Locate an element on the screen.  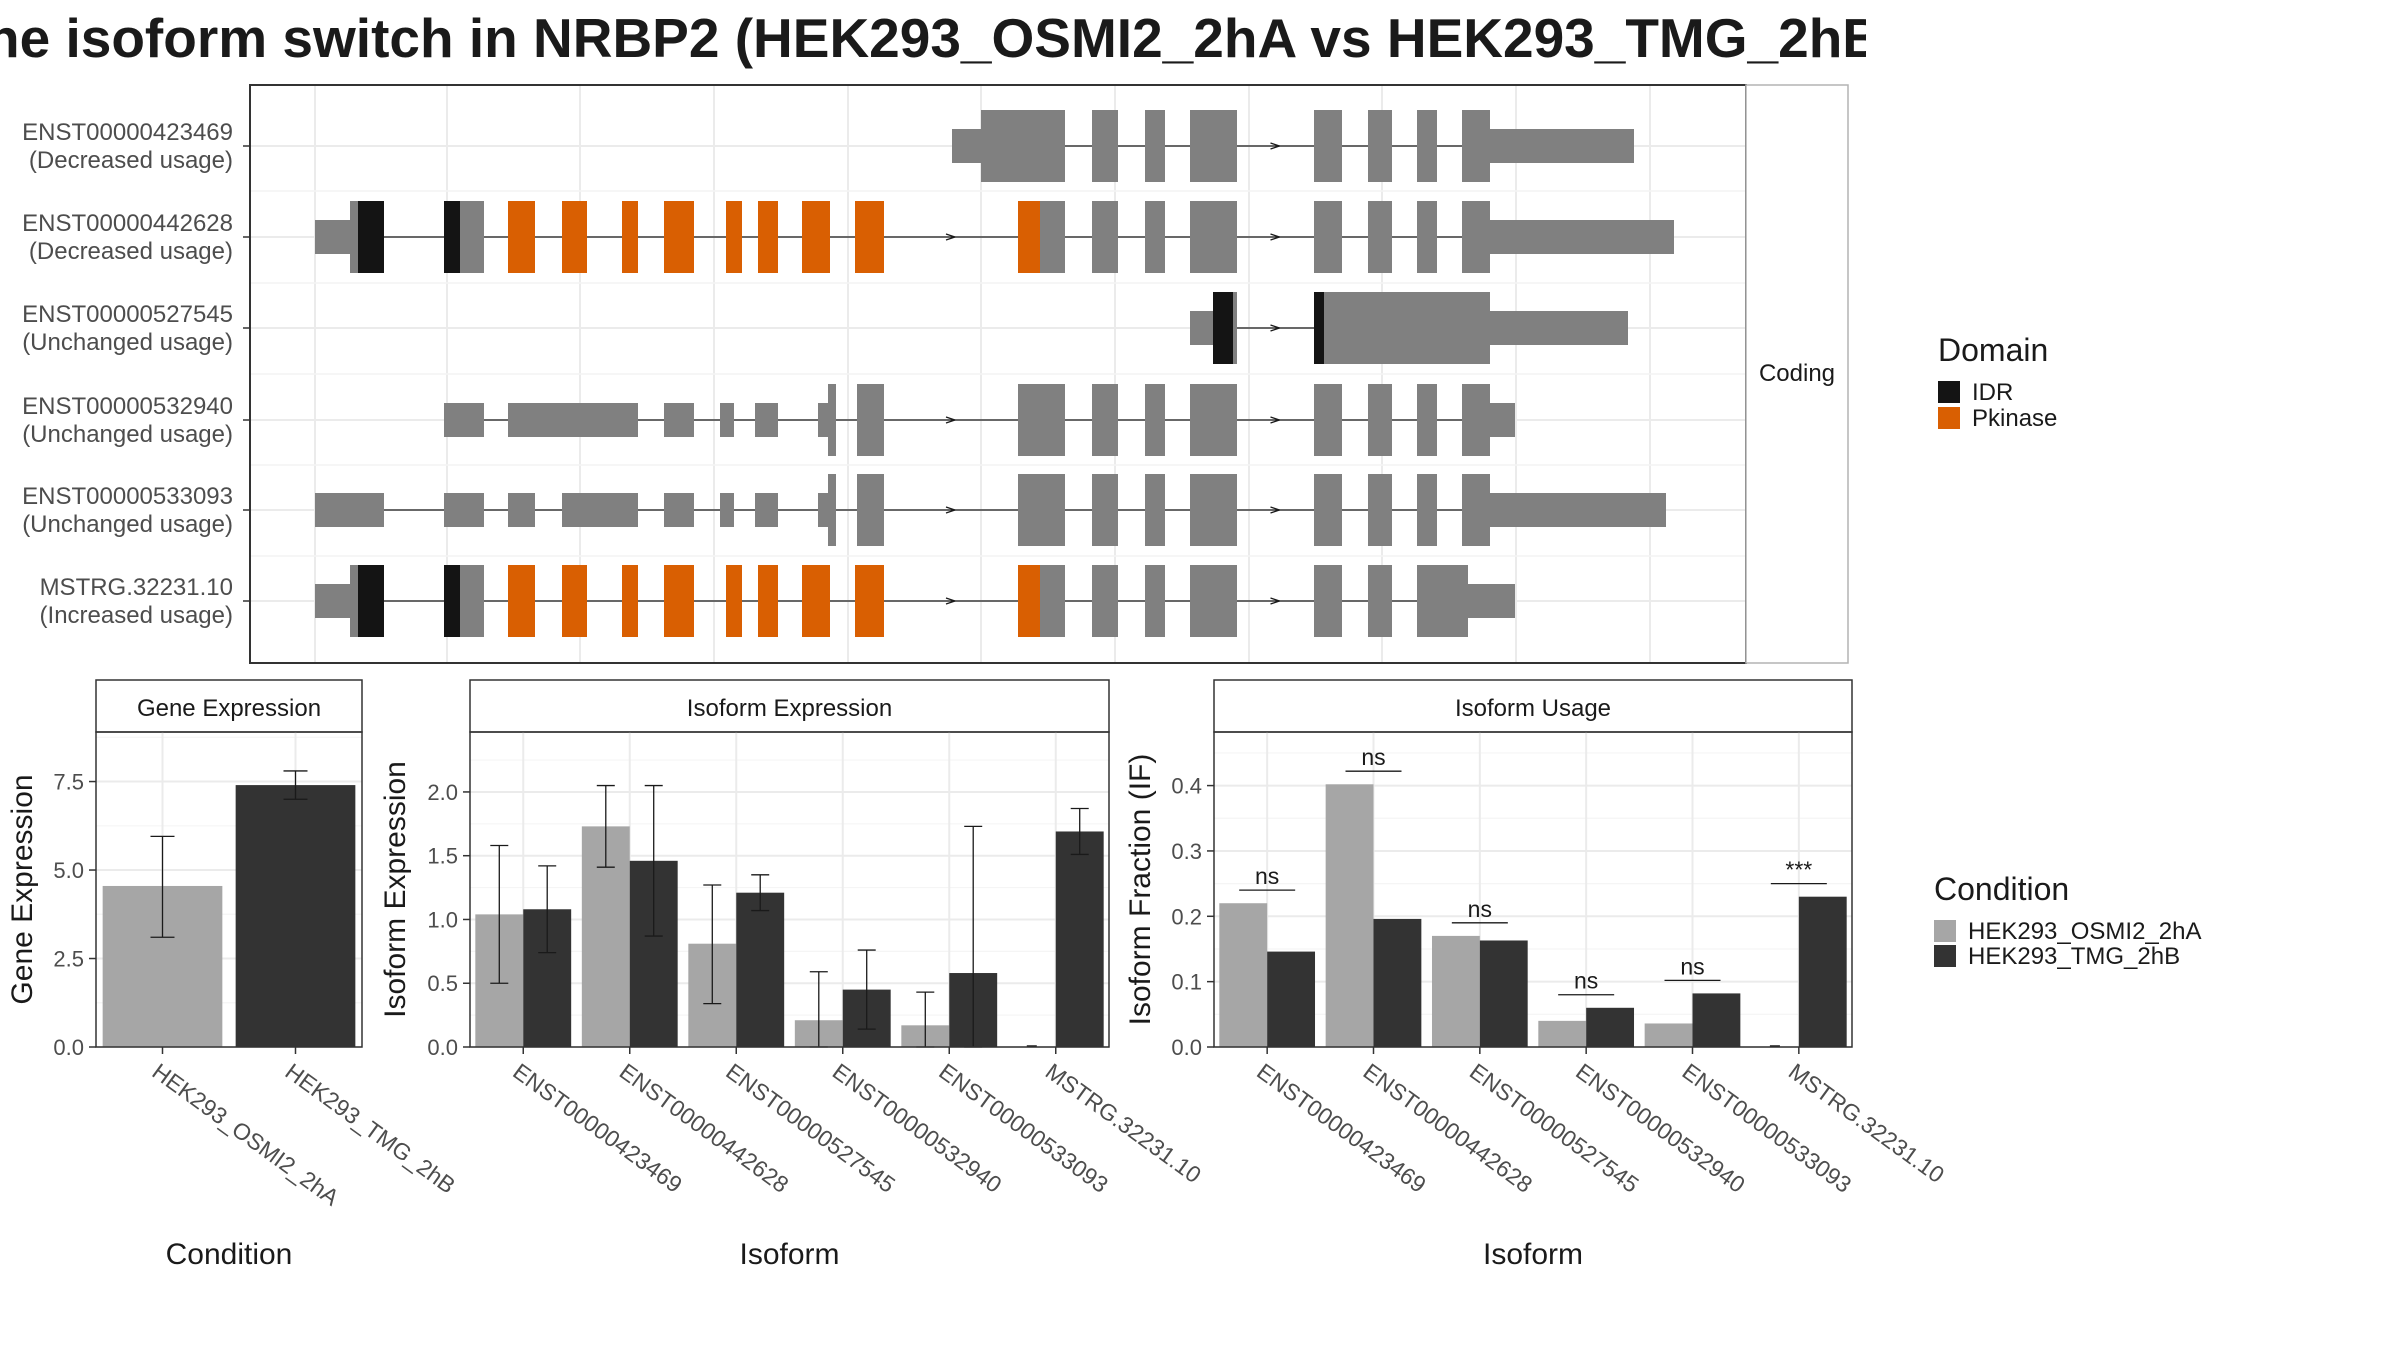
panel-title: Isoform Expression is located at coordinates (789, 708).